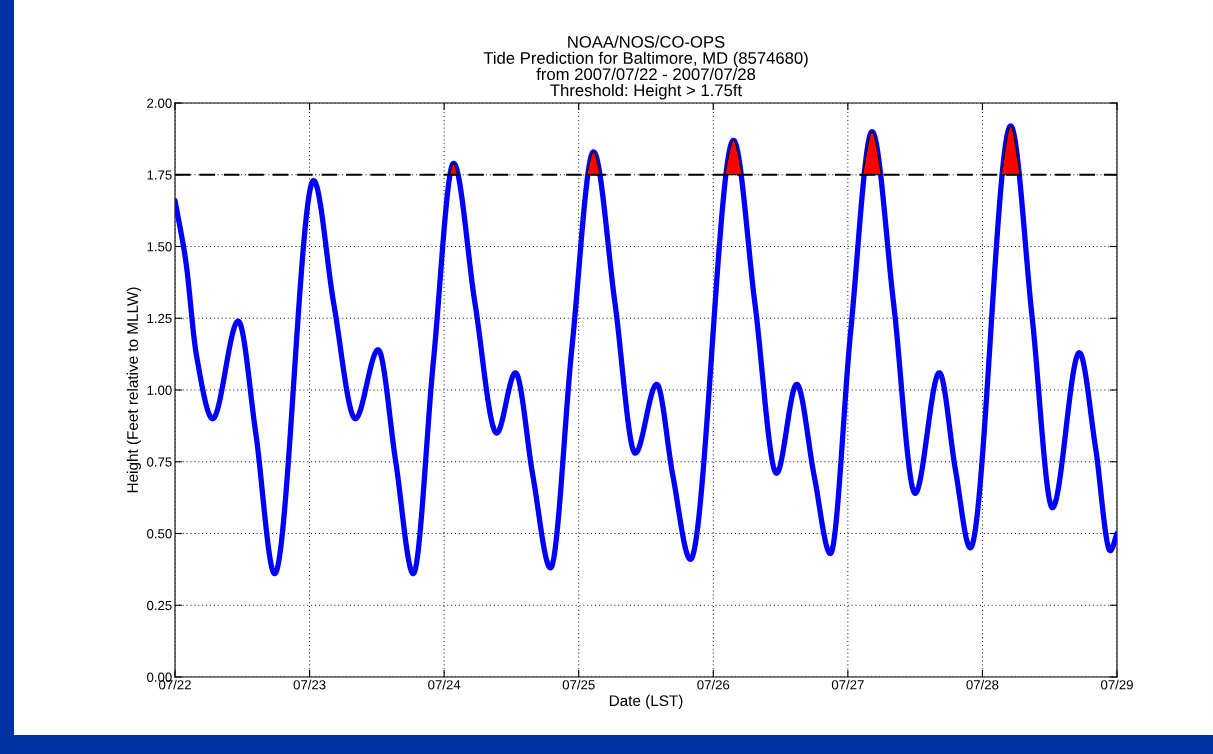  Describe the element at coordinates (159, 318) in the screenshot. I see `y-tick-label: 1.25` at that location.